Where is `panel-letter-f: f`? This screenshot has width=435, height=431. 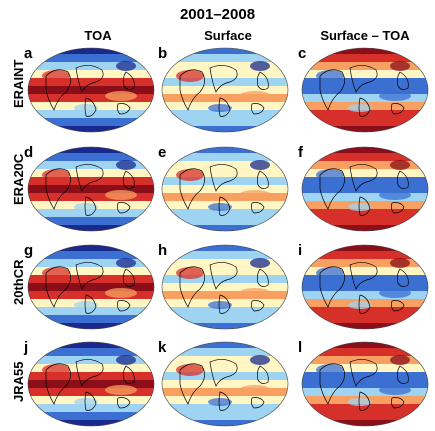 panel-letter-f: f is located at coordinates (300, 152).